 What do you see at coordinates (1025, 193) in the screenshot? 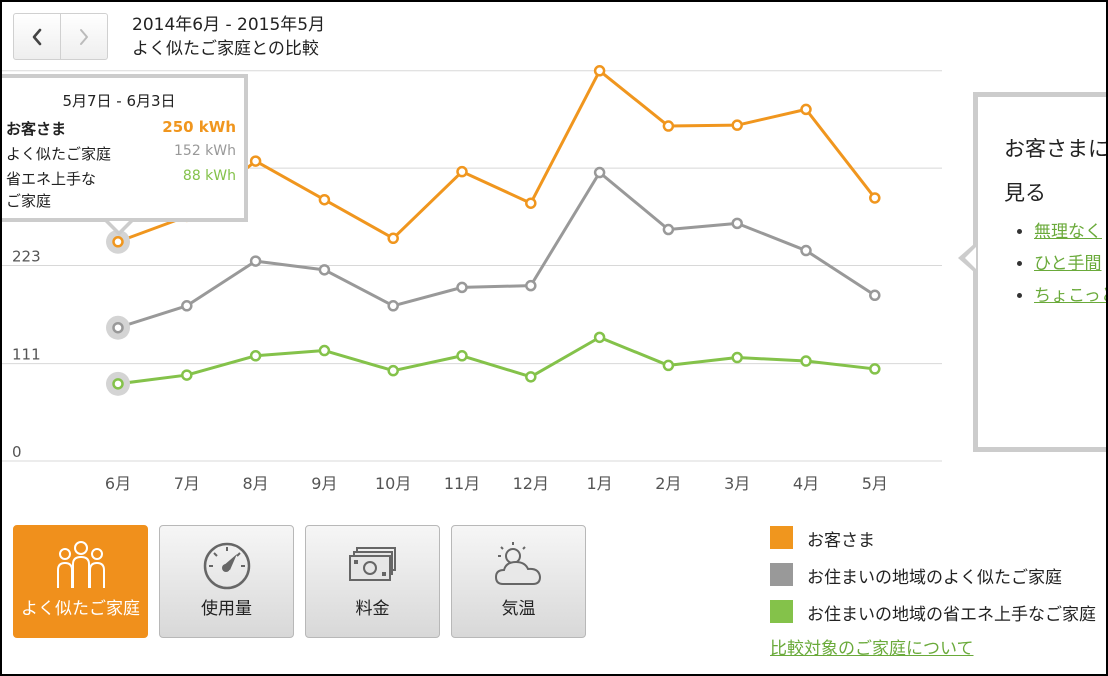
I see `panel-heading-line2: 見る` at bounding box center [1025, 193].